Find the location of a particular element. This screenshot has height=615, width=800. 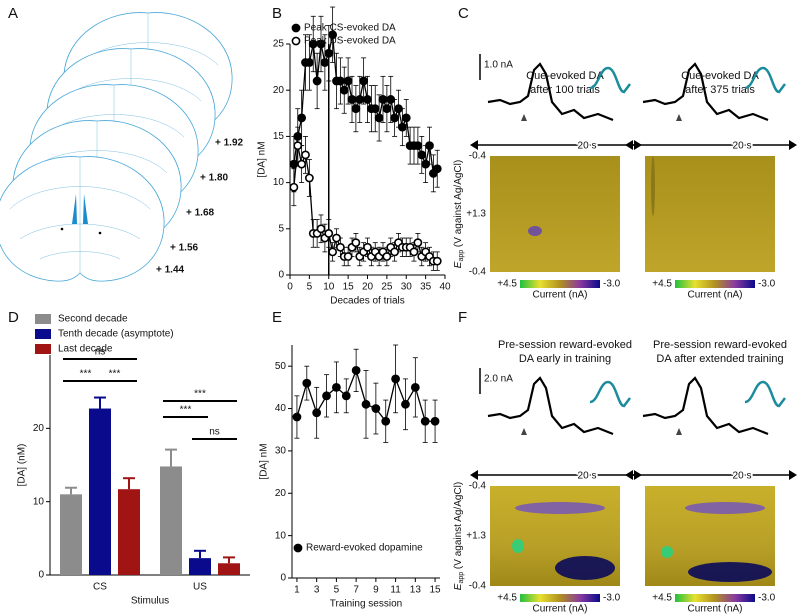

atlas is located at coordinates (116, 147).